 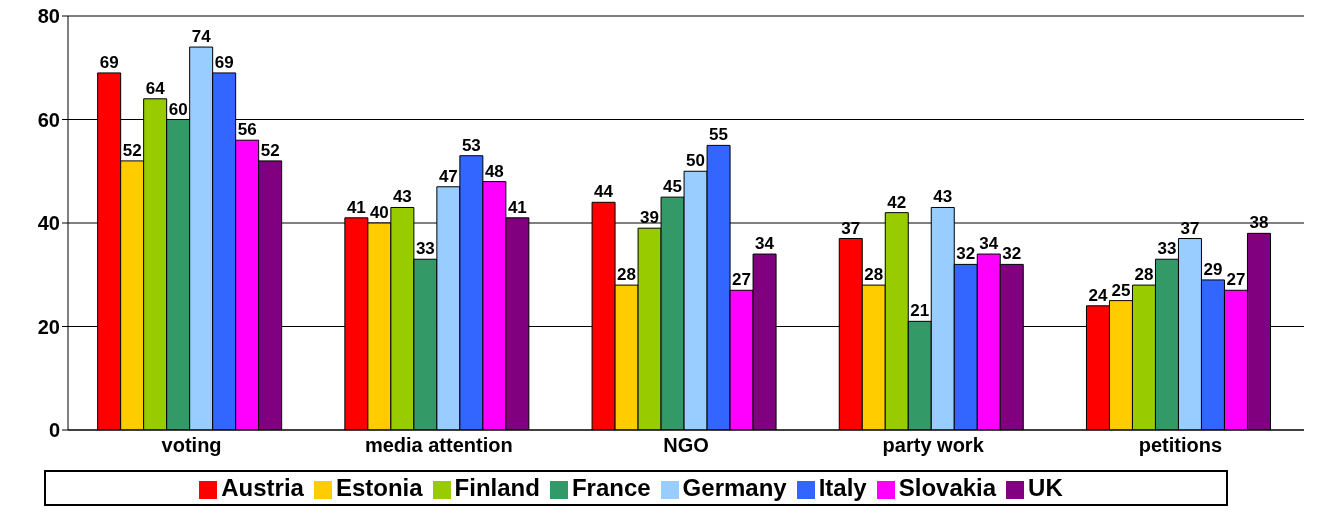 What do you see at coordinates (650, 218) in the screenshot?
I see `data-label: 39` at bounding box center [650, 218].